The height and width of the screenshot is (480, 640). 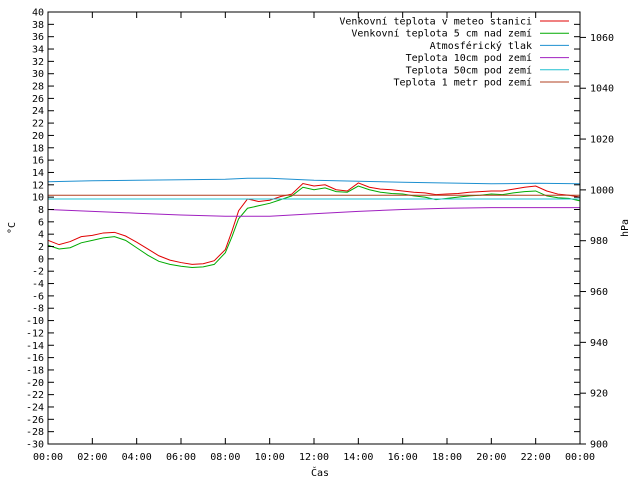 I want to click on y-left-tick-label: -8, so click(x=38, y=309).